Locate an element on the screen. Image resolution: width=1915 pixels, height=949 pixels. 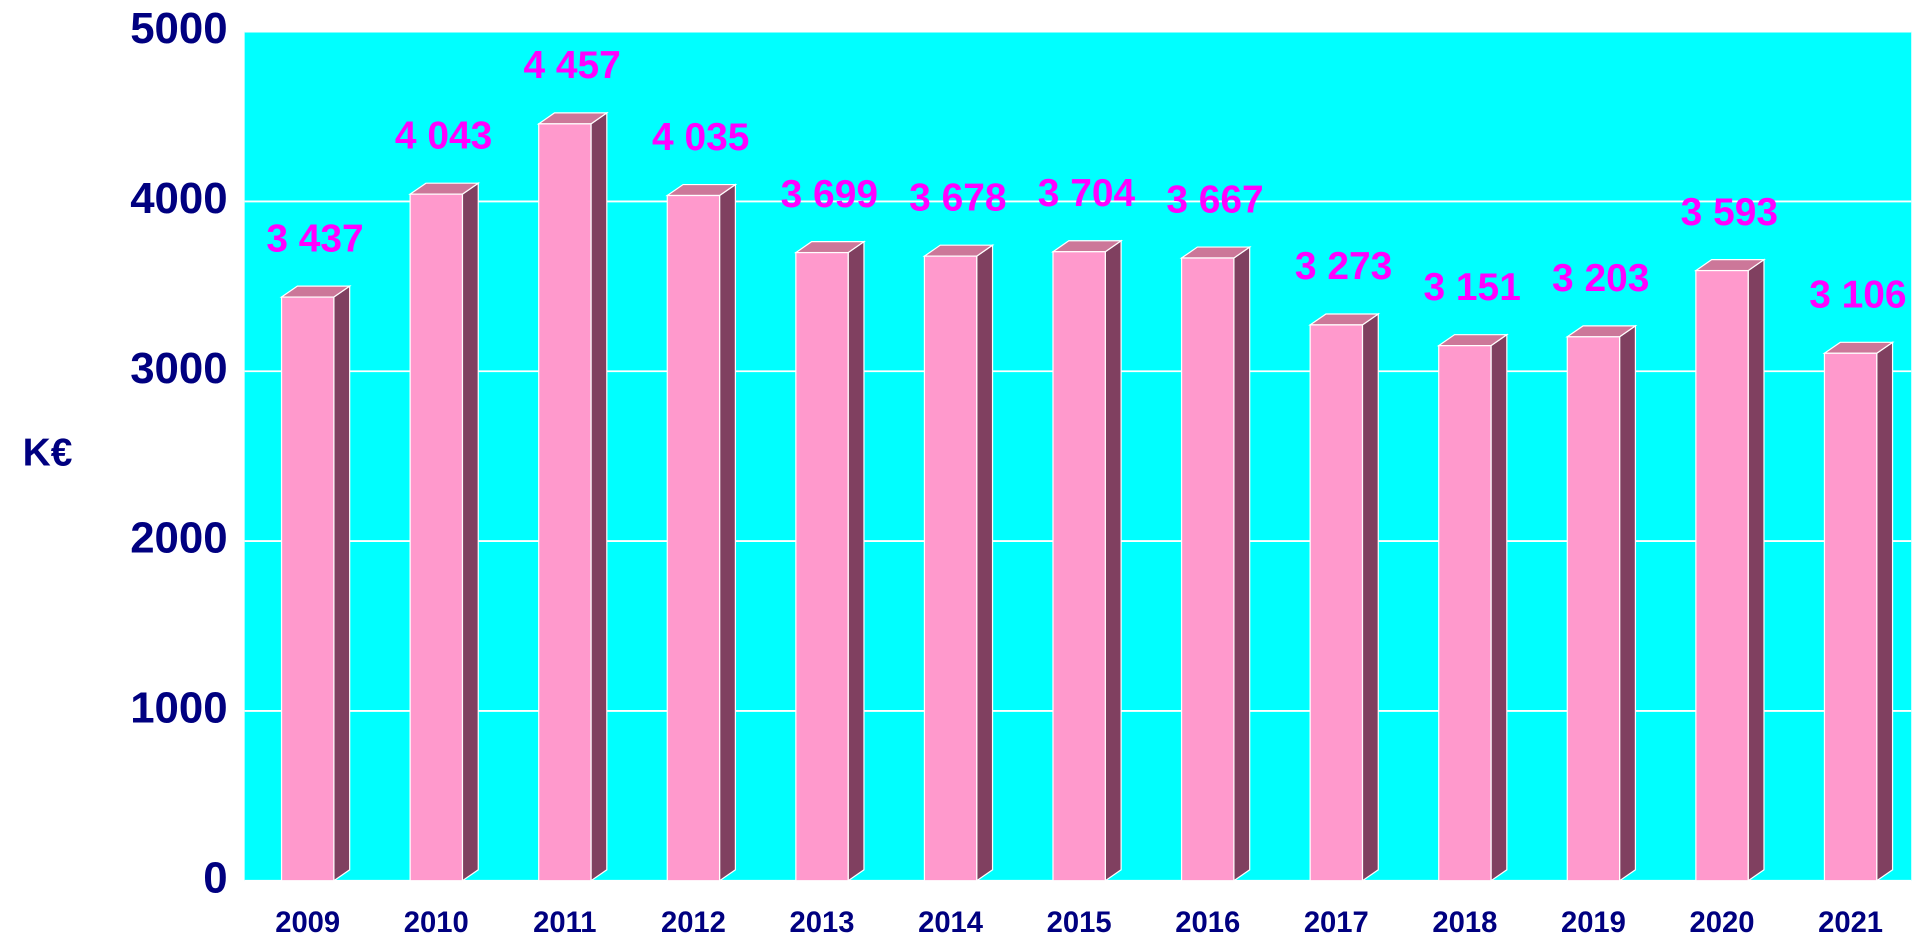
y-tick-label: 1000 is located at coordinates (178, 707).